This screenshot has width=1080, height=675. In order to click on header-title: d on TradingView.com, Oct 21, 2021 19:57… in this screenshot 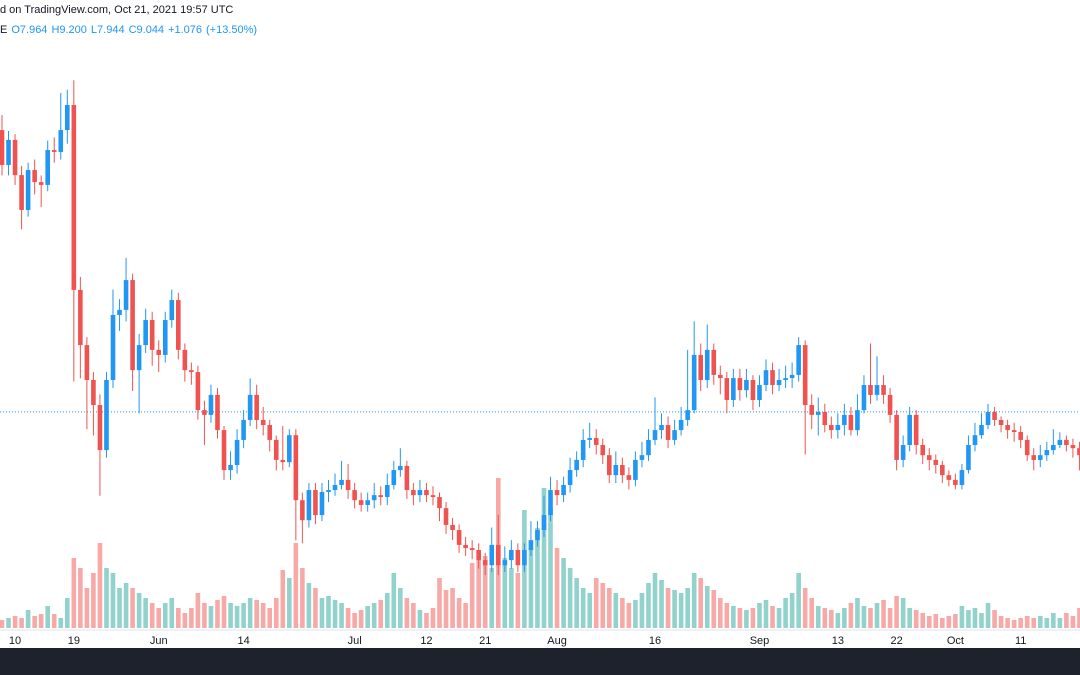, I will do `click(117, 10)`.